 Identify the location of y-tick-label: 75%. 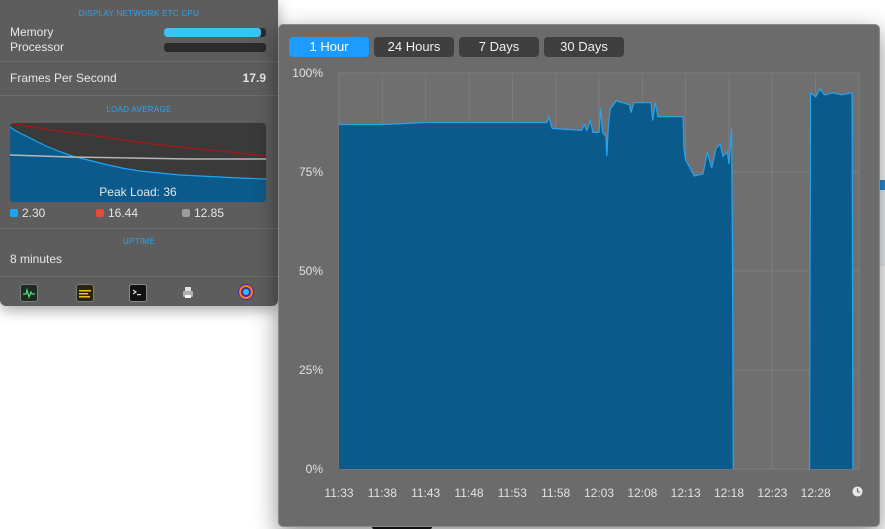
(311, 172).